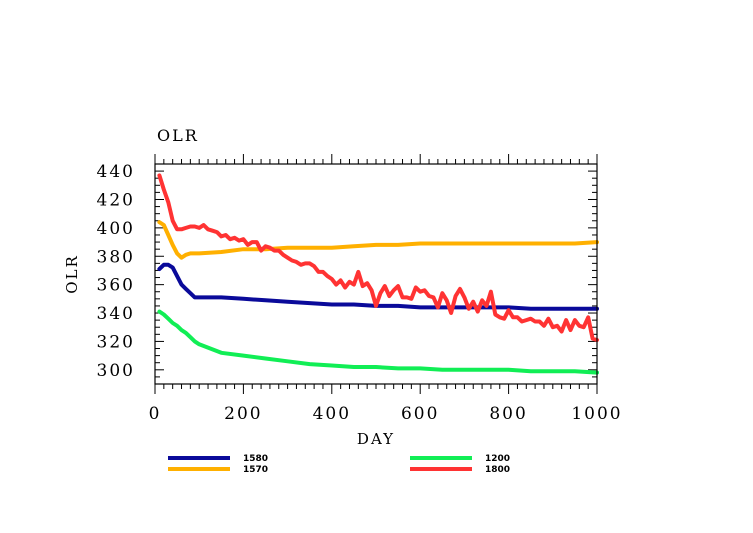 Image resolution: width=753 pixels, height=533 pixels. What do you see at coordinates (497, 470) in the screenshot?
I see `legend-label-1800: 1800` at bounding box center [497, 470].